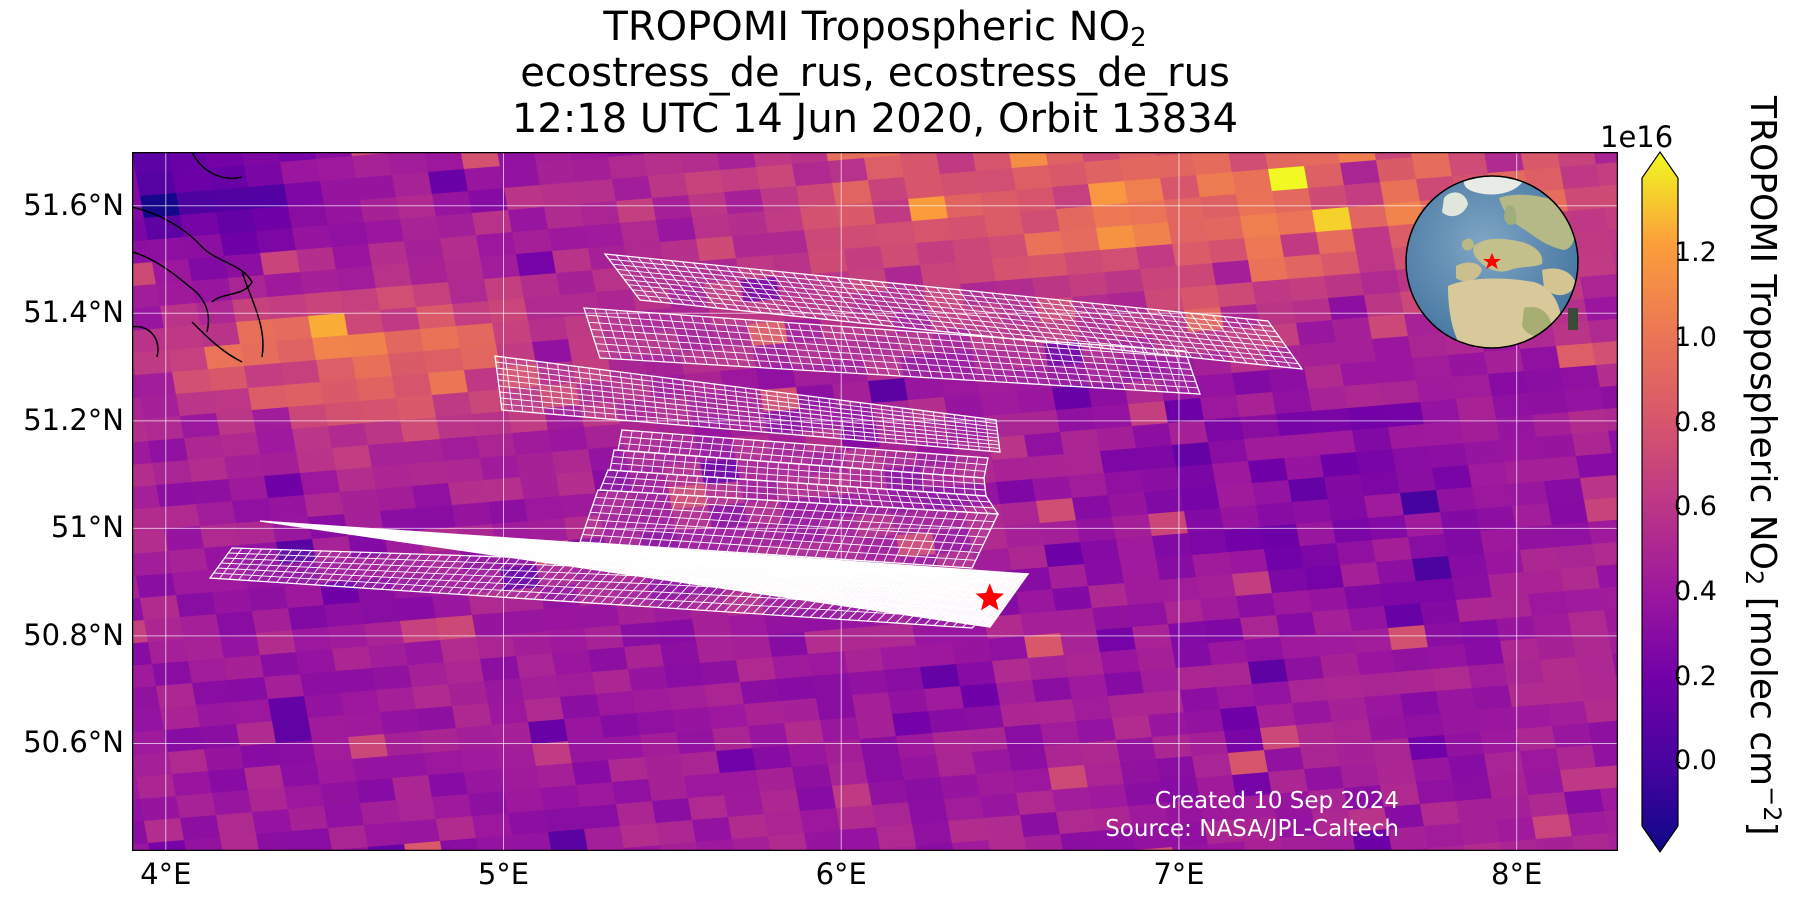 This screenshot has height=901, width=1799. What do you see at coordinates (1179, 874) in the screenshot?
I see `lon-tick-label: 7°E` at bounding box center [1179, 874].